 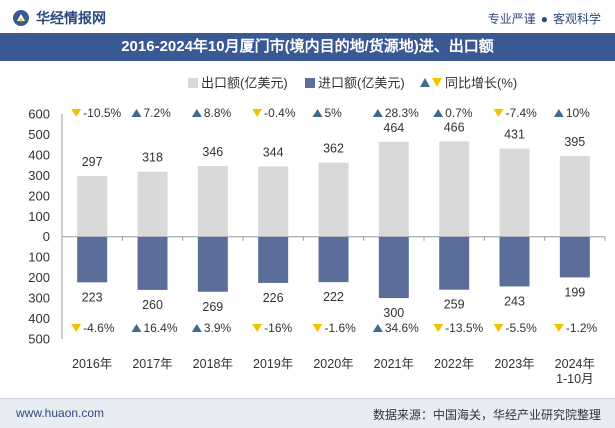 I want to click on import-growth-label: 16.4%, so click(x=161, y=328).